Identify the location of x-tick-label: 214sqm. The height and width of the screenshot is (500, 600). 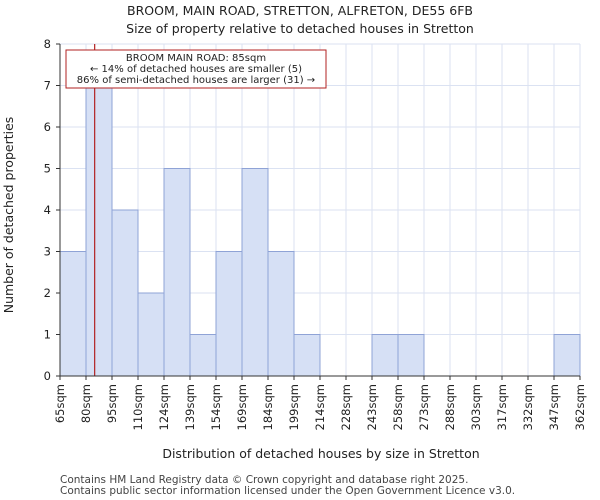
(320, 407).